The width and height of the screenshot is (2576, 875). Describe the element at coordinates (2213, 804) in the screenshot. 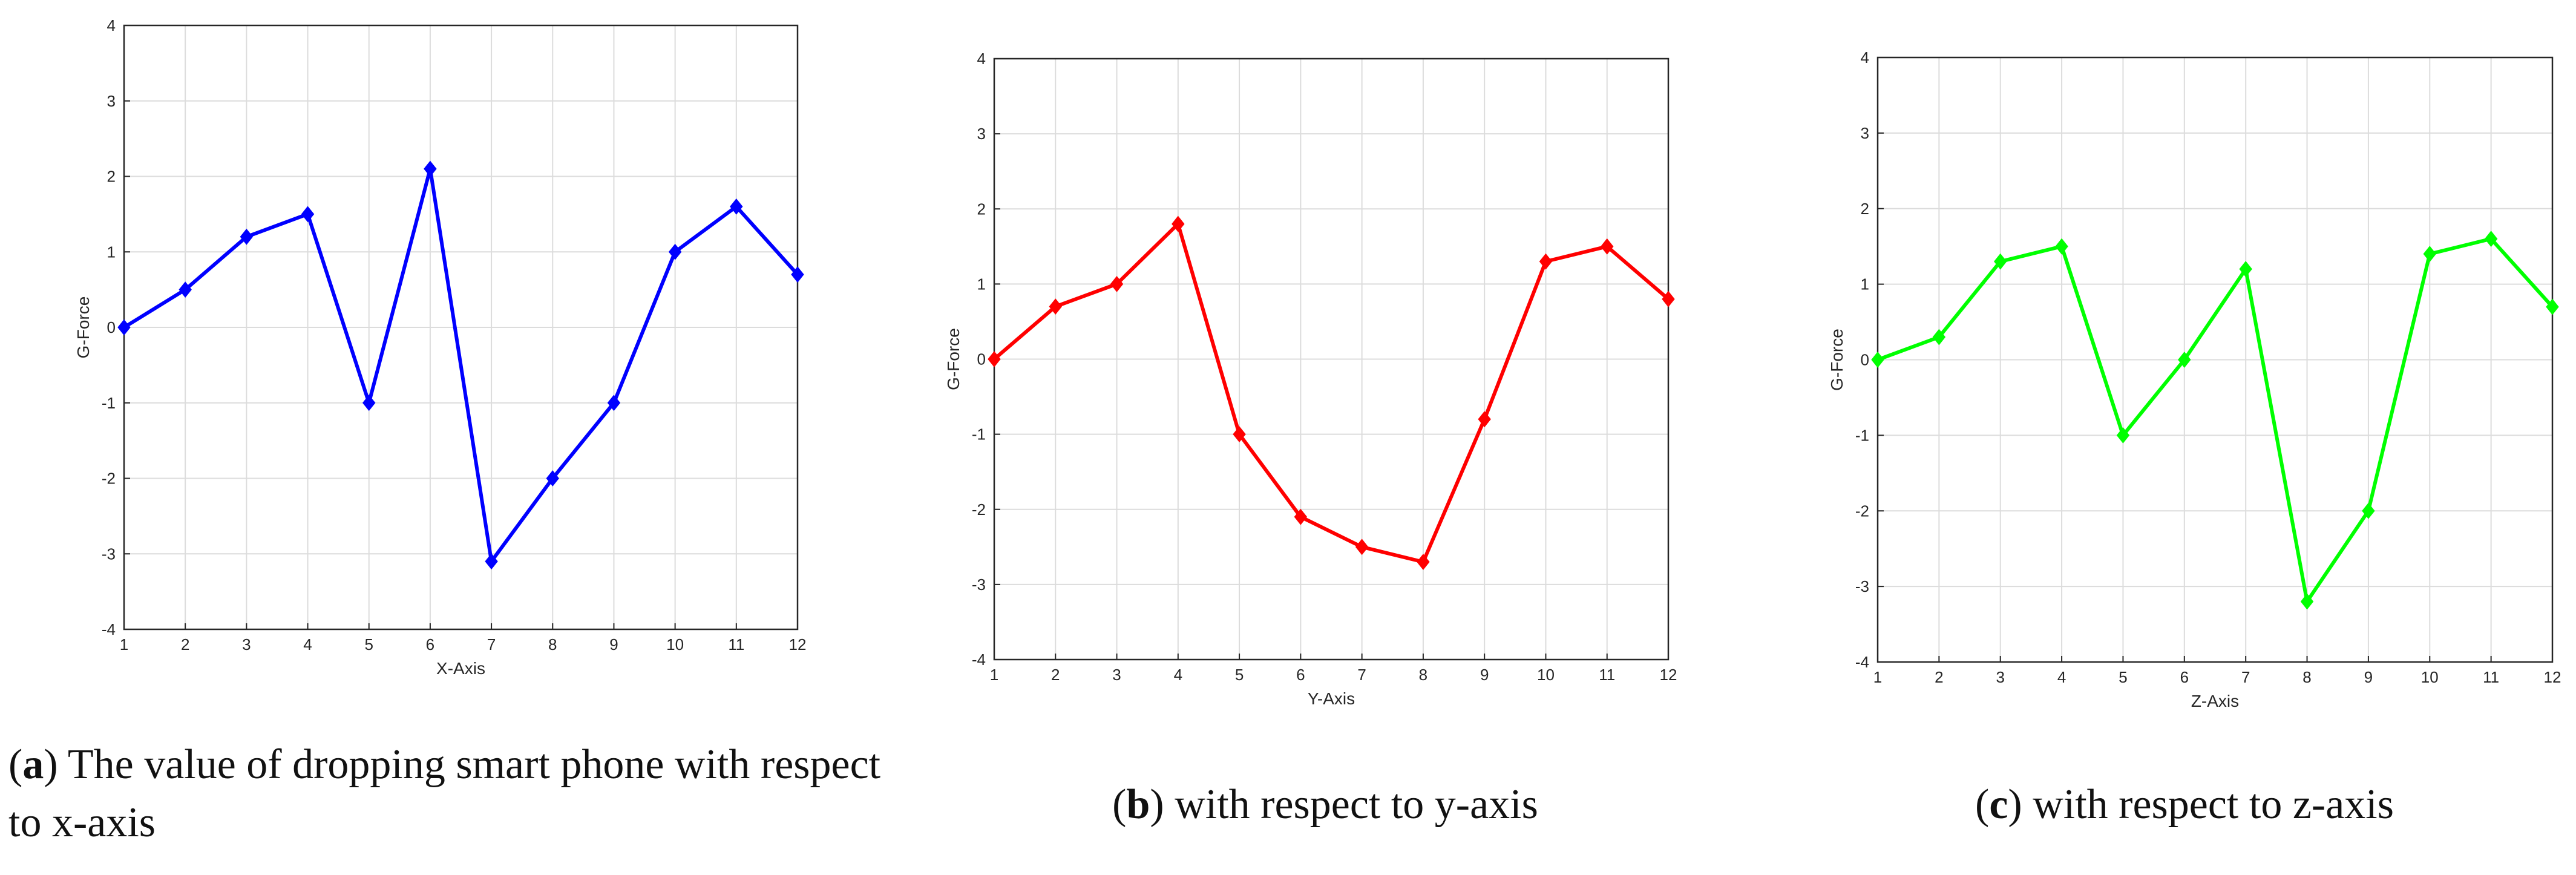

I see `caption-c-text: with respect to z-axis` at that location.